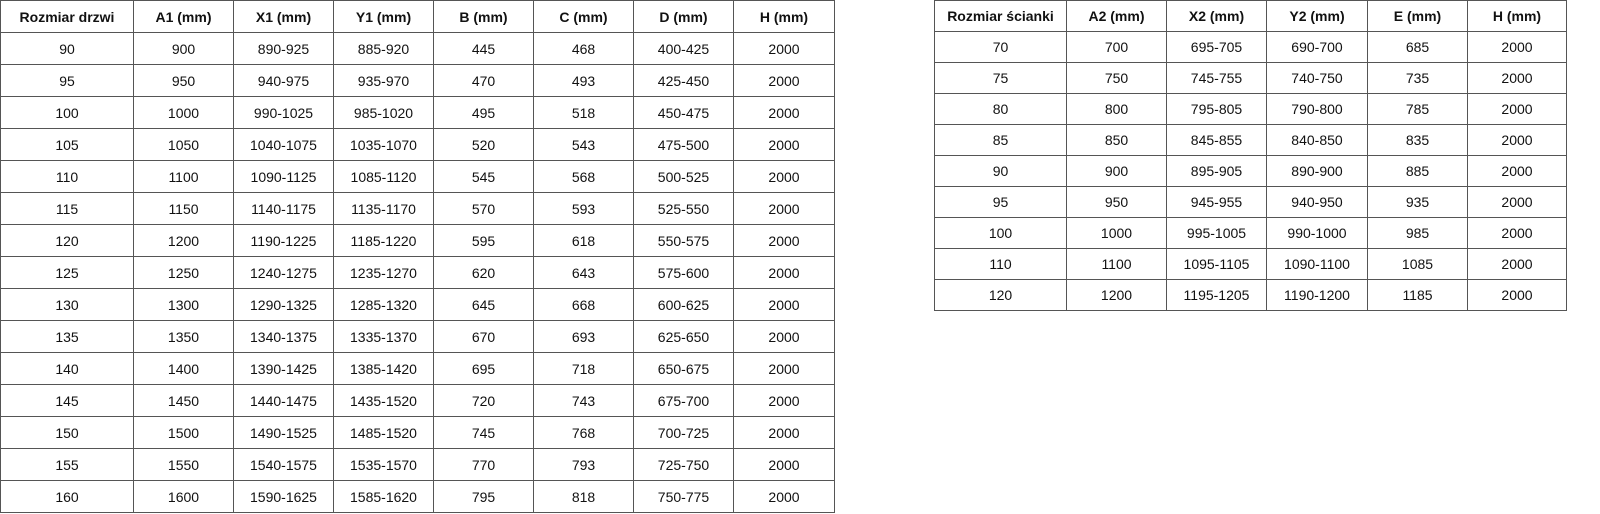 The height and width of the screenshot is (514, 1600). What do you see at coordinates (683, 272) in the screenshot?
I see `table-cell: 575-600` at bounding box center [683, 272].